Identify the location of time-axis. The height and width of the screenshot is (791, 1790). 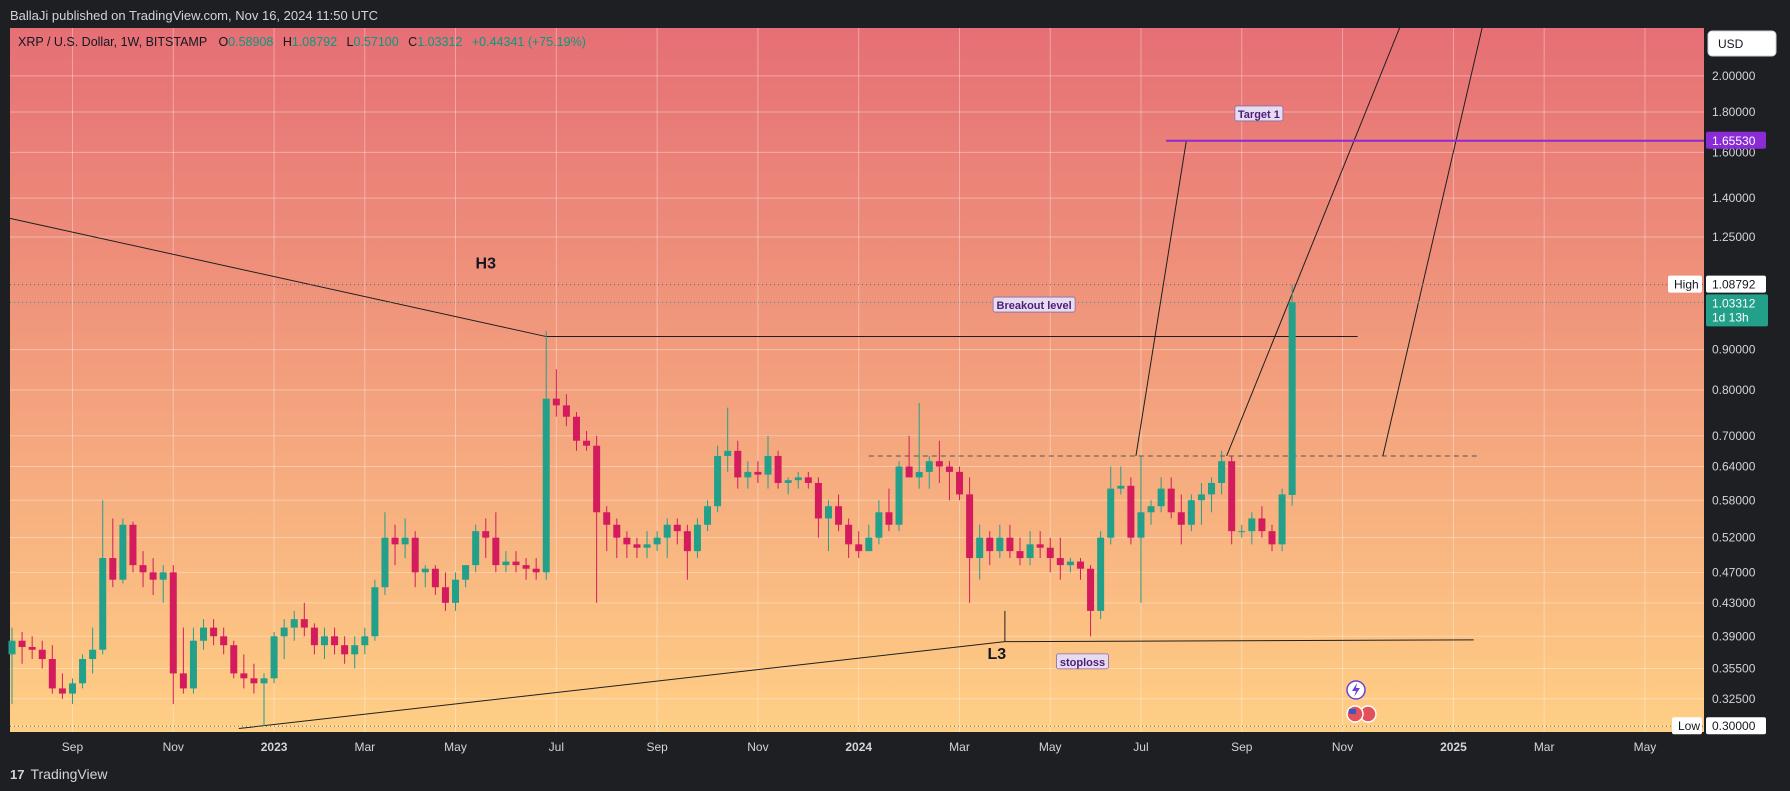
(852, 746).